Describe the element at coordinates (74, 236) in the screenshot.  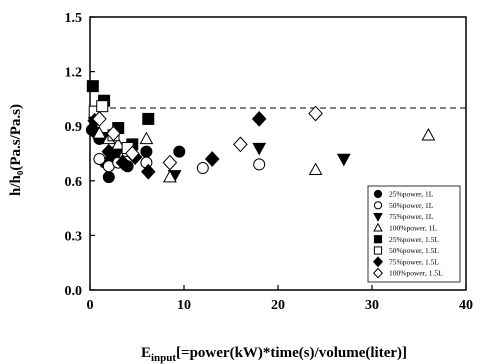
I see `y-tick-label: 0.3` at that location.